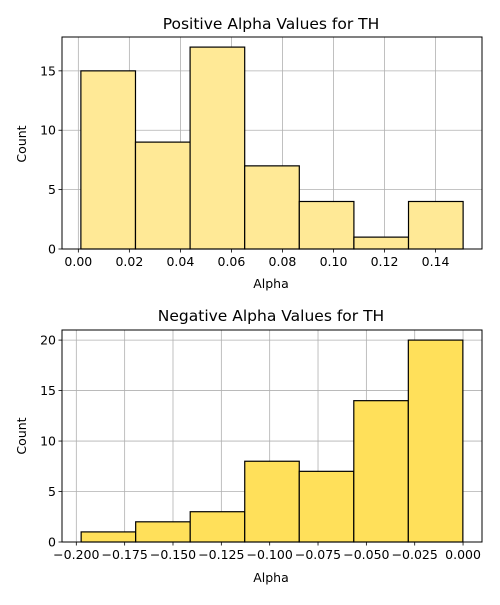 The width and height of the screenshot is (500, 605). I want to click on x-tick-label: −0.050, so click(366, 554).